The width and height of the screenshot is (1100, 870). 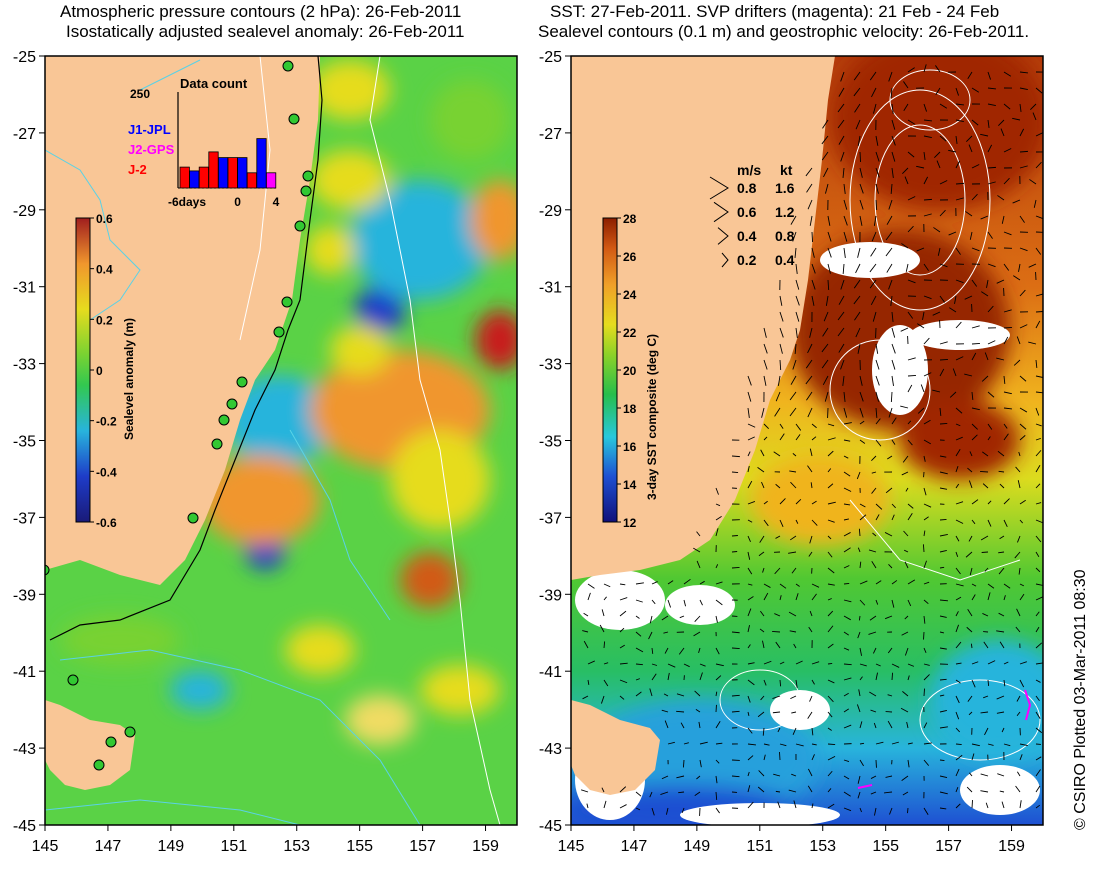 I want to click on lat-tick-label-left: -29, so click(x=24, y=211).